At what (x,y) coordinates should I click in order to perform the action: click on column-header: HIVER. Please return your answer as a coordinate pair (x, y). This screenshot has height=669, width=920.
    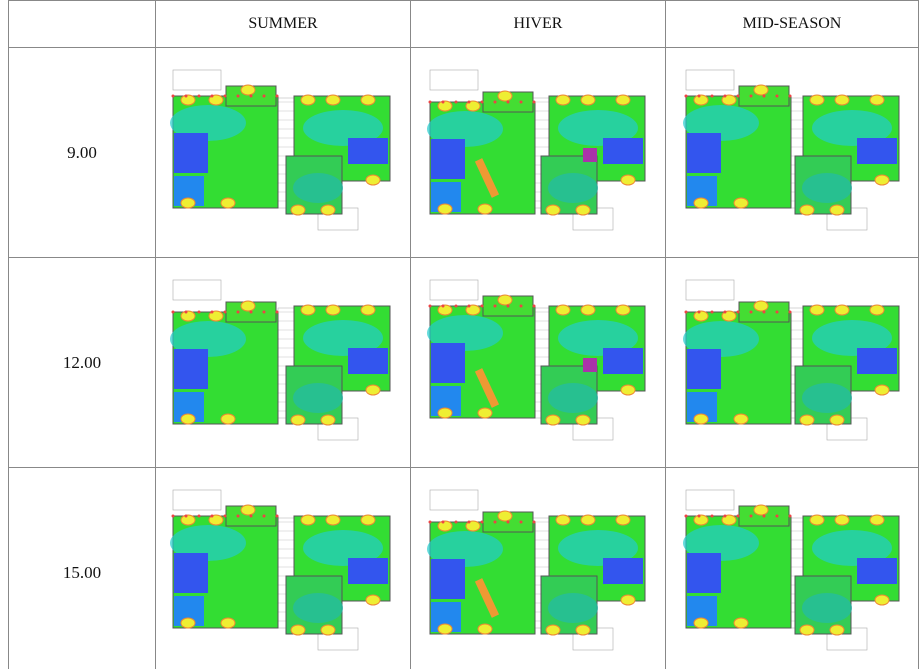
    Looking at the image, I should click on (538, 24).